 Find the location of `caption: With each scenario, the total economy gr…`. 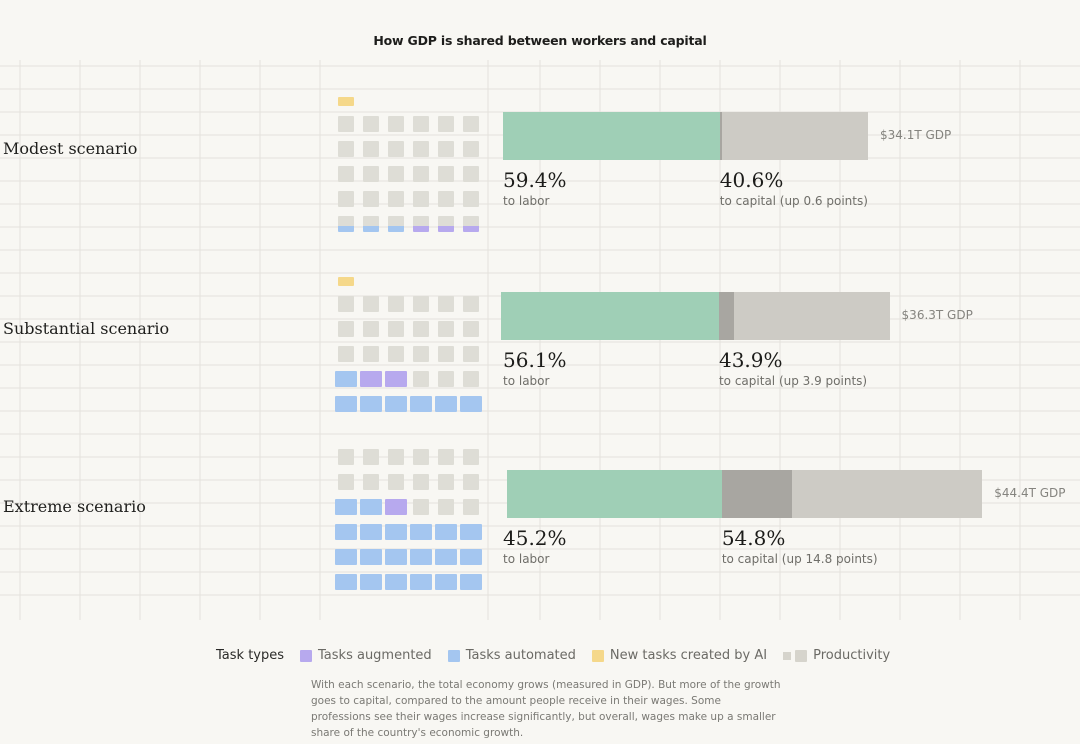

caption: With each scenario, the total economy gr… is located at coordinates (546, 709).